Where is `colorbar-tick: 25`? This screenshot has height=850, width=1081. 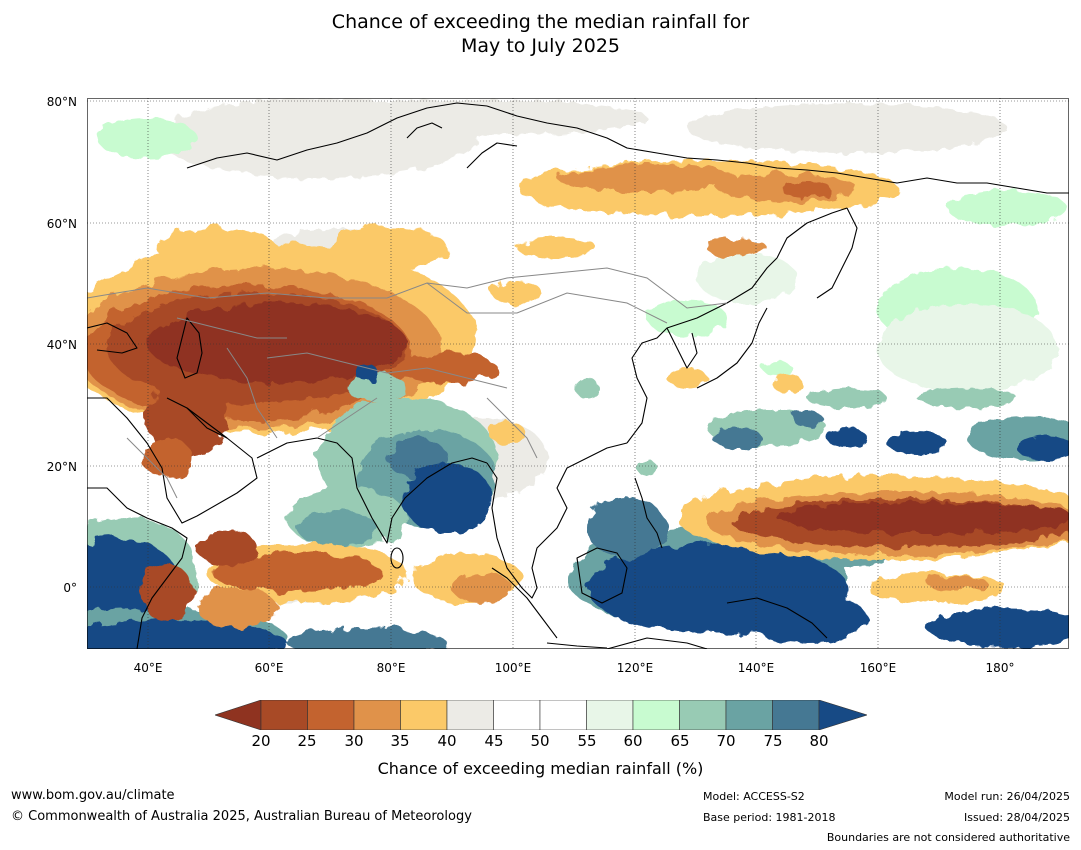 colorbar-tick: 25 is located at coordinates (307, 741).